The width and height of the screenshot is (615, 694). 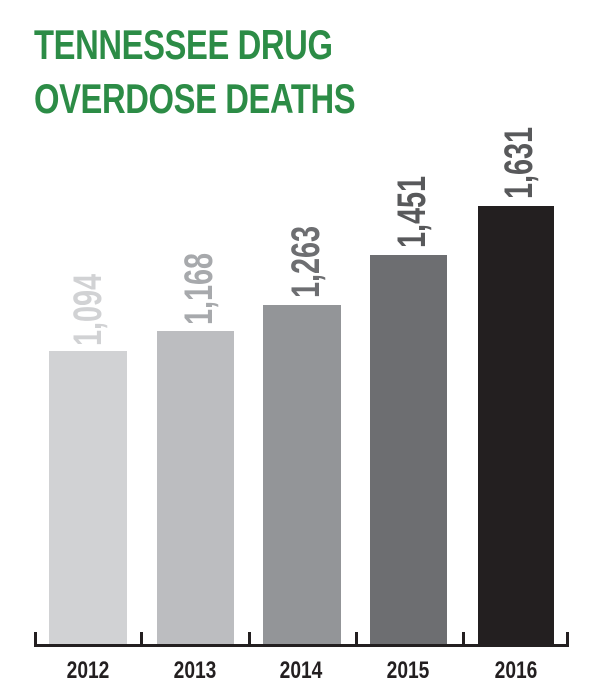 What do you see at coordinates (519, 162) in the screenshot?
I see `value-label-2016: 1,631` at bounding box center [519, 162].